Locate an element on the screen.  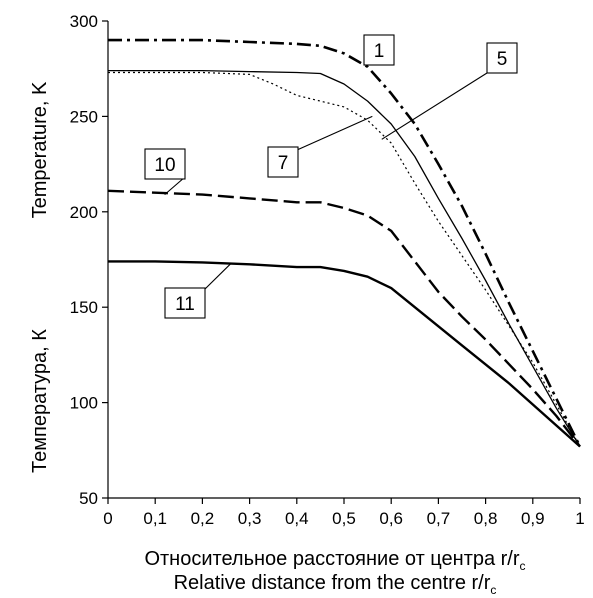
x-axis-title-ru-main: Относительное расстояние от центра r/r is located at coordinates (331, 559).